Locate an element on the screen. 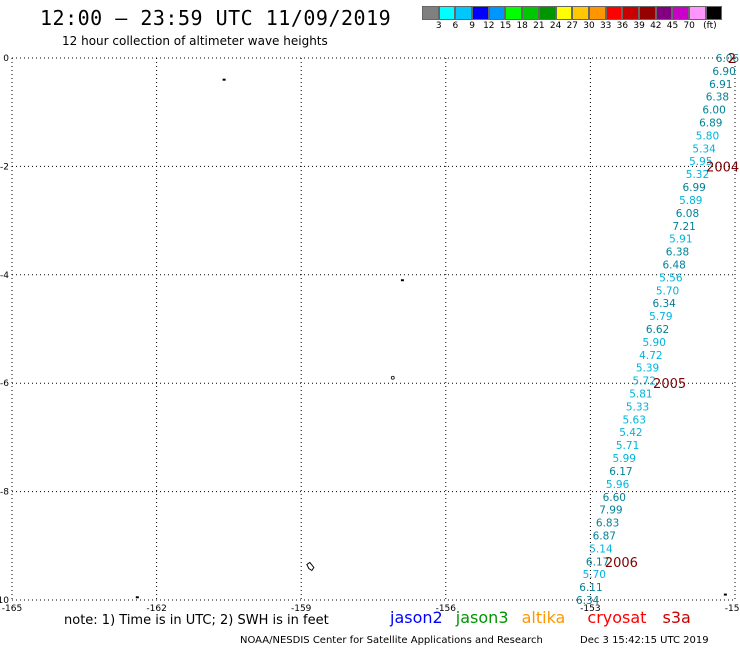 This screenshot has height=650, width=740. time-label: 2004 is located at coordinates (722, 167).